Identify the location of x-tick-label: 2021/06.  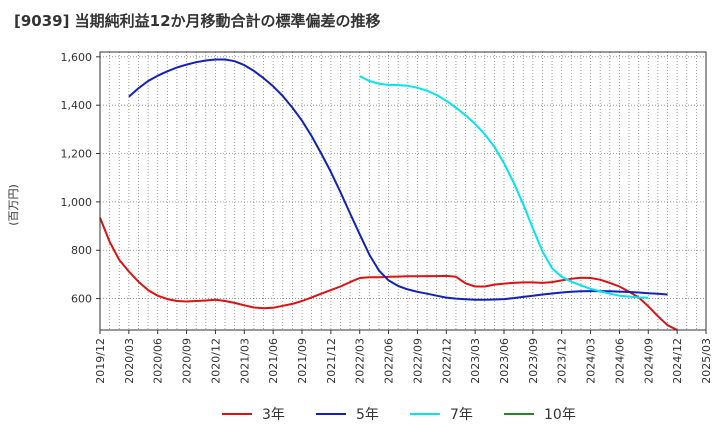
(273, 361).